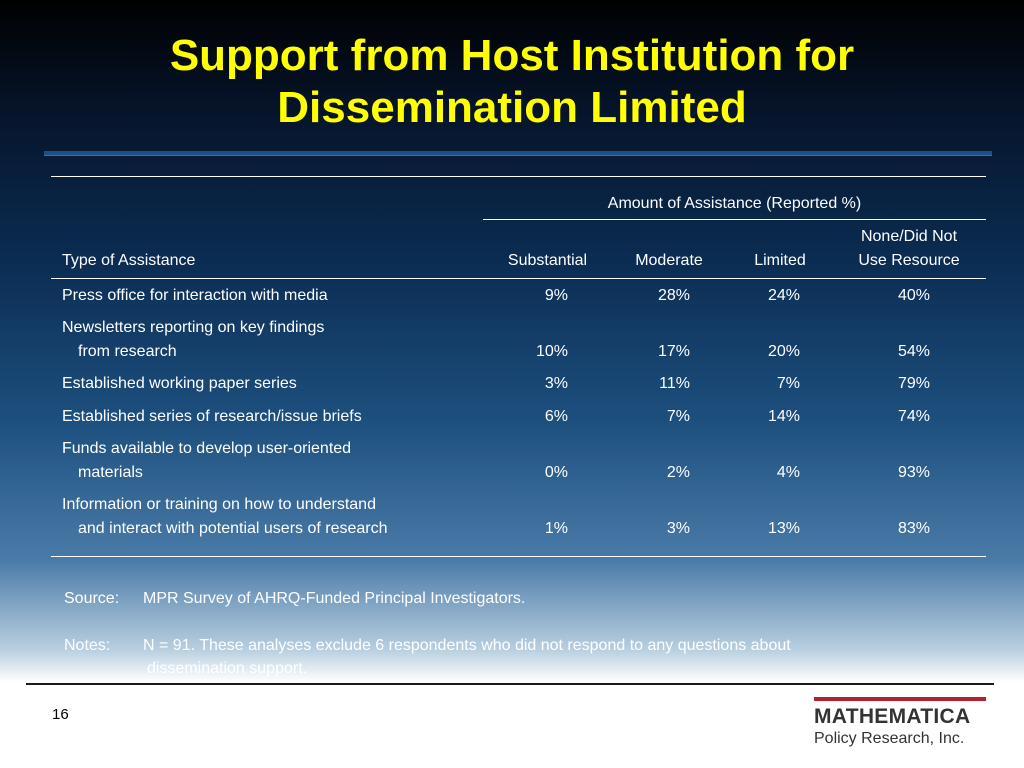 The image size is (1024, 768). I want to click on cell-none: 40%, so click(913, 295).